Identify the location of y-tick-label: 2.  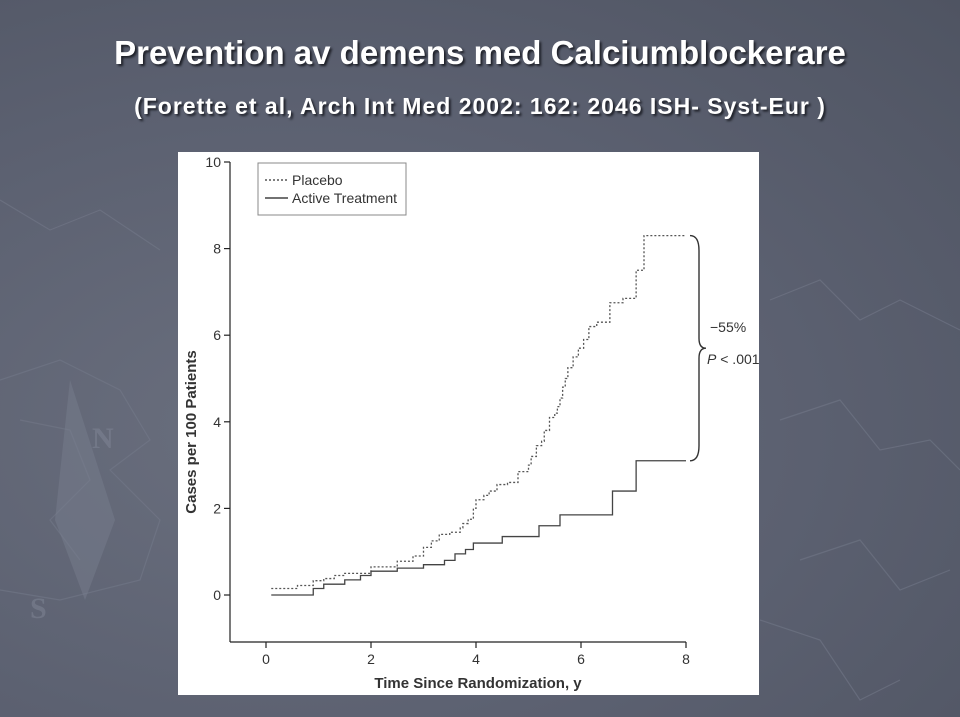
(217, 508).